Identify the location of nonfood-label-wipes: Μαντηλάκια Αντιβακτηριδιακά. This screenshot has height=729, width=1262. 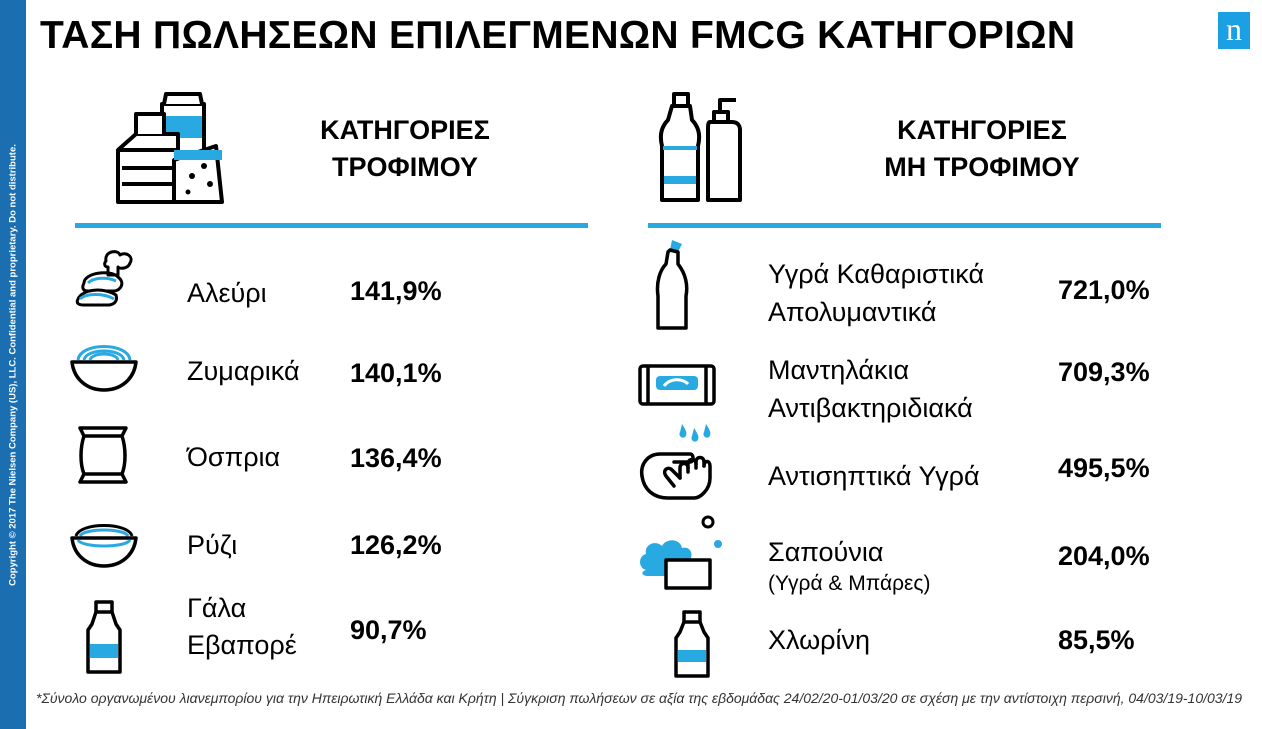
(870, 389).